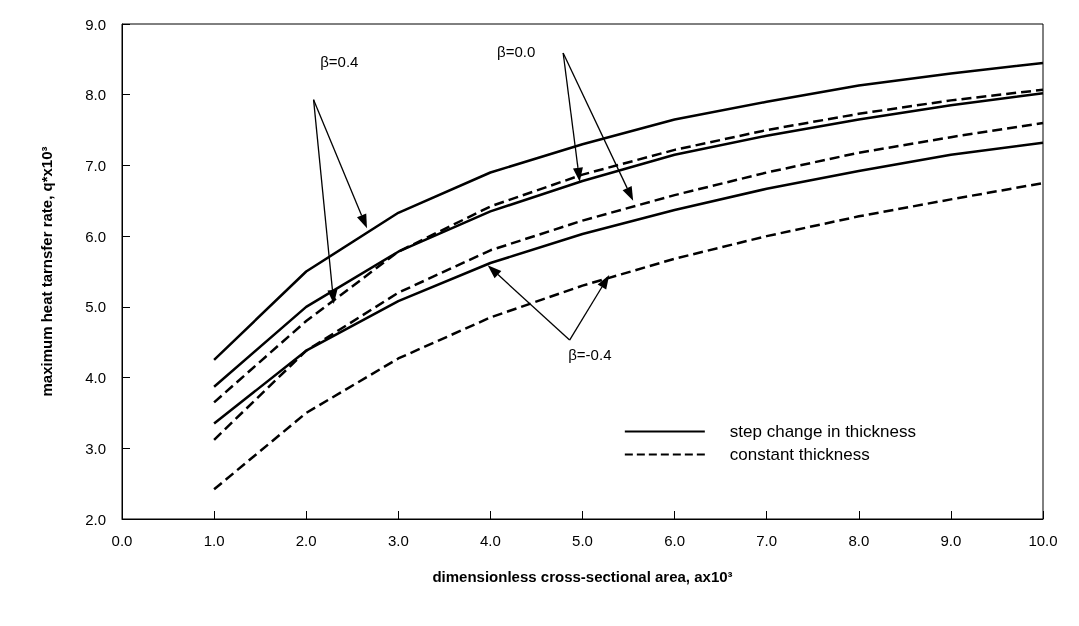 The height and width of the screenshot is (626, 1079). What do you see at coordinates (122, 540) in the screenshot?
I see `x-tick-label: 0.0` at bounding box center [122, 540].